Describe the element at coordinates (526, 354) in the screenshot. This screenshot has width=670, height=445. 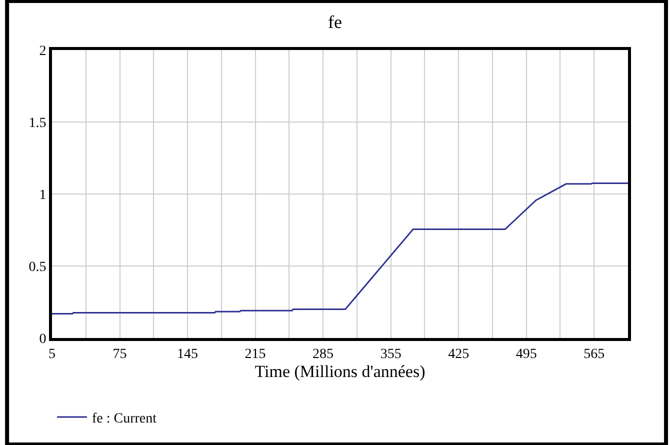
I see `x-tick-label: 495` at that location.